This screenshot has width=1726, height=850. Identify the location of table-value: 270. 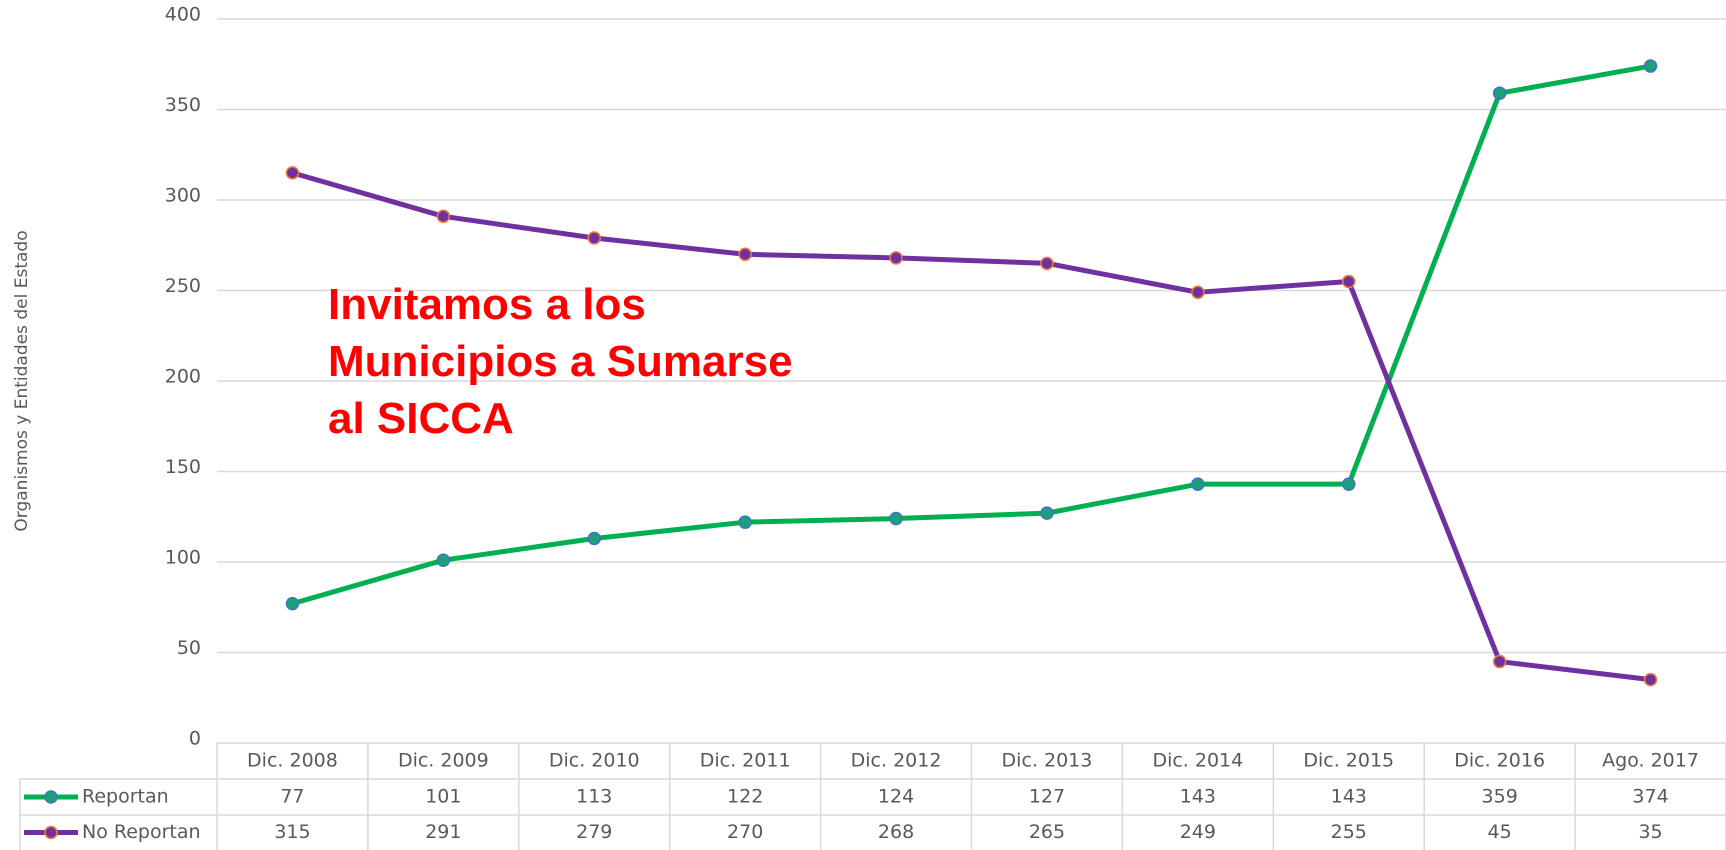
(745, 832).